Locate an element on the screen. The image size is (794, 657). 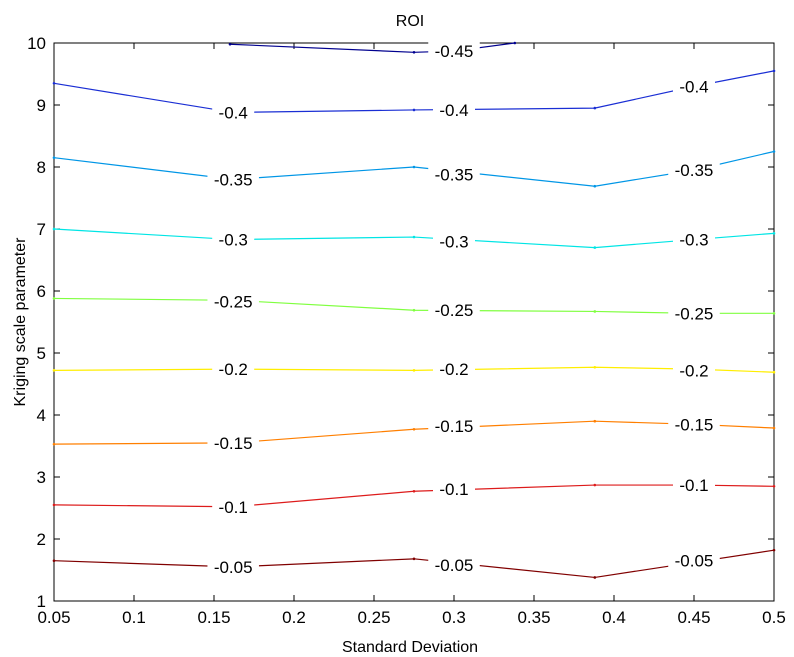
y-tick-label: 7 is located at coordinates (41, 229).